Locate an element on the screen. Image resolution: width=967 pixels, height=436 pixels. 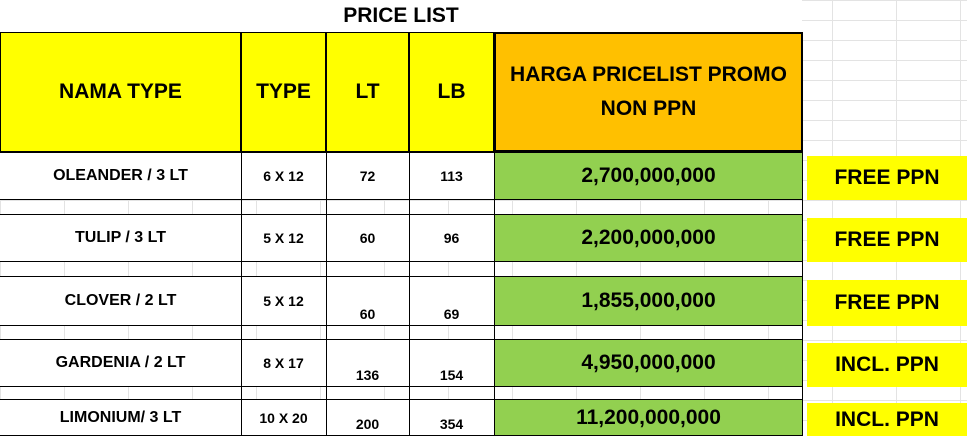
header-type-label: TYPE is located at coordinates (283, 91).